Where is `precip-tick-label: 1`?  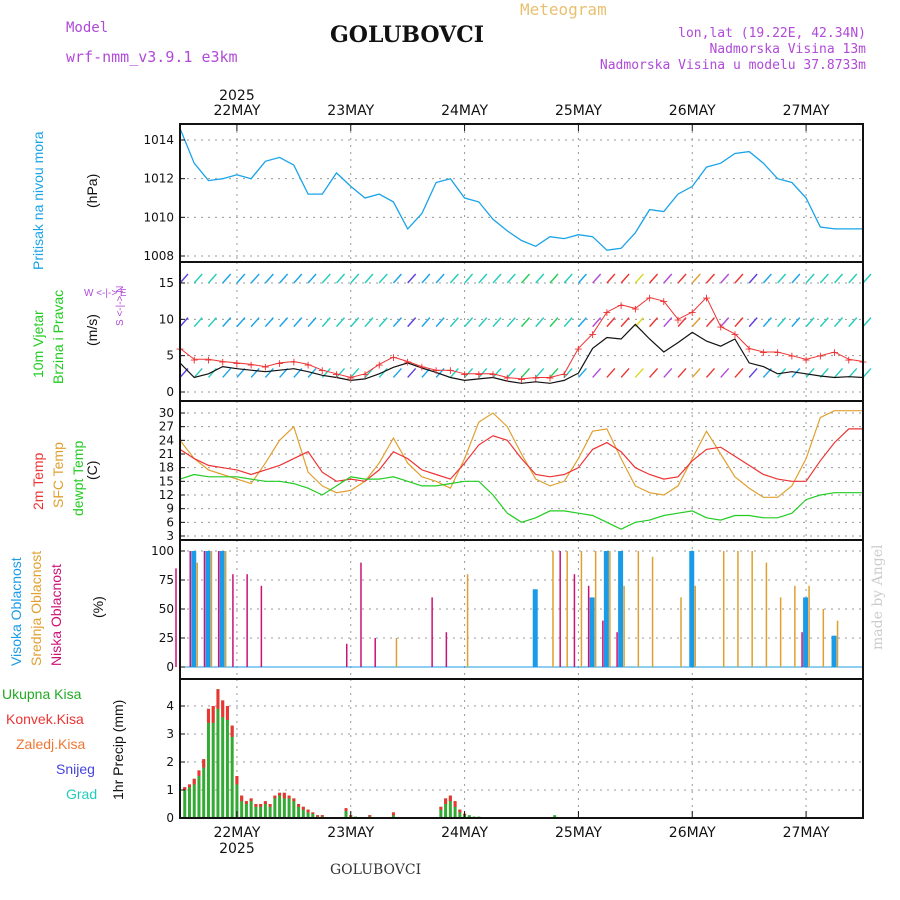 precip-tick-label: 1 is located at coordinates (170, 790).